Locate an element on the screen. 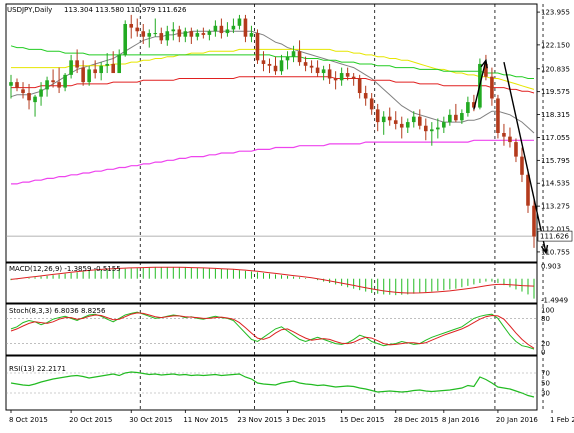  macd-pane: 0.903 -1.4949 is located at coordinates (289, 283).